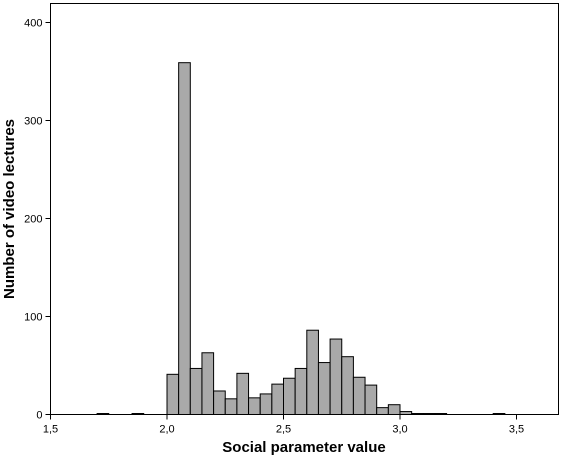  What do you see at coordinates (516, 430) in the screenshot?
I see `x-tick-label: 3,5` at bounding box center [516, 430].